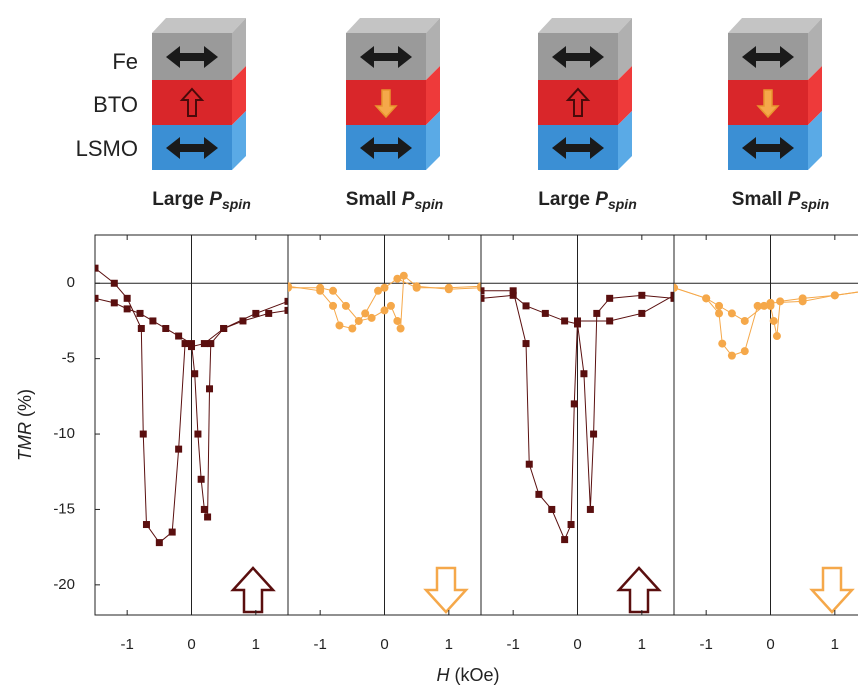  Describe the element at coordinates (770, 644) in the screenshot. I see `x-tick-label: 0` at that location.